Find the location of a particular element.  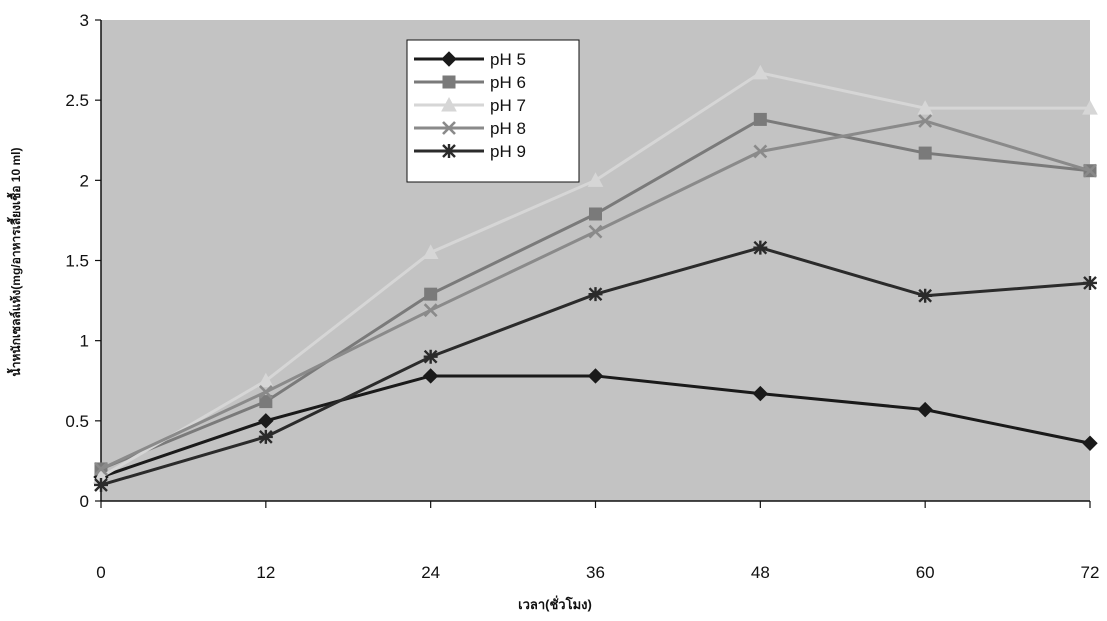

x-axis-ticks: 0 12 24 36 48 60 72 is located at coordinates (597, 541).